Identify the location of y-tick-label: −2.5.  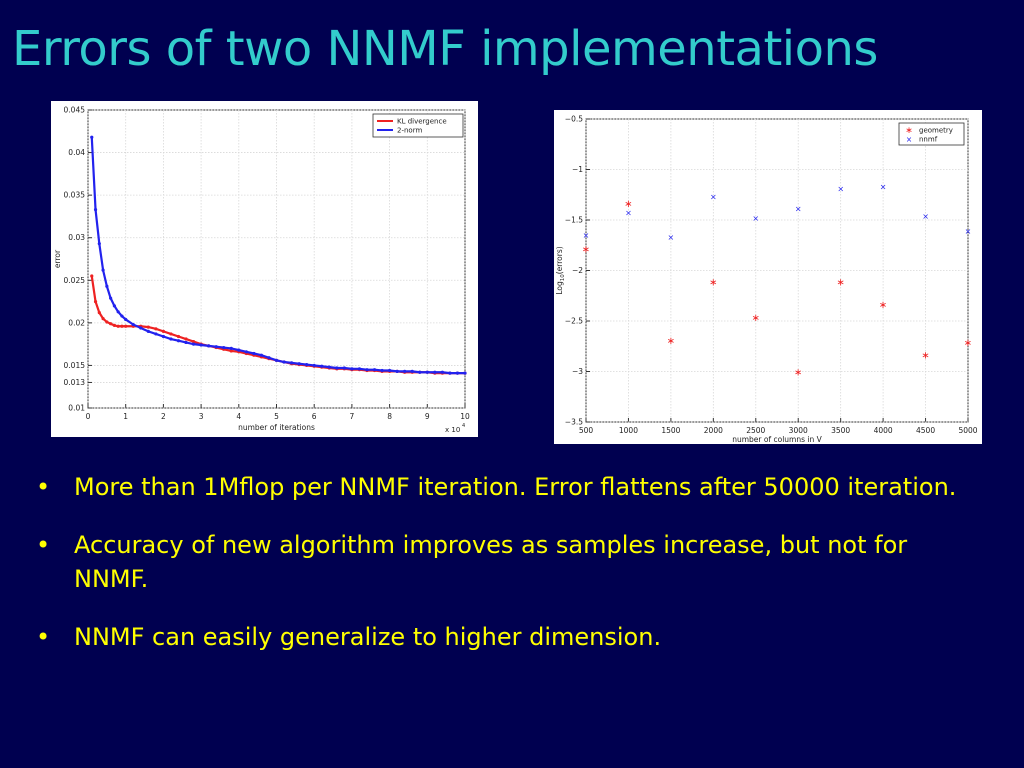
(574, 321).